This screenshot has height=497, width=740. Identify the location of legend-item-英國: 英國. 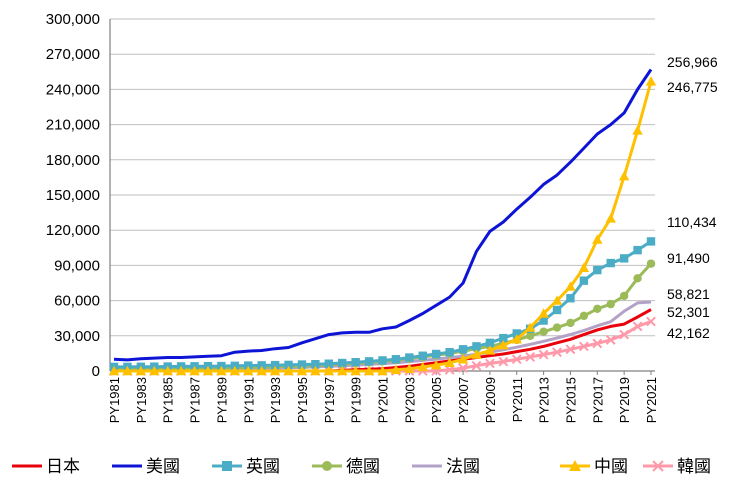
(246, 466).